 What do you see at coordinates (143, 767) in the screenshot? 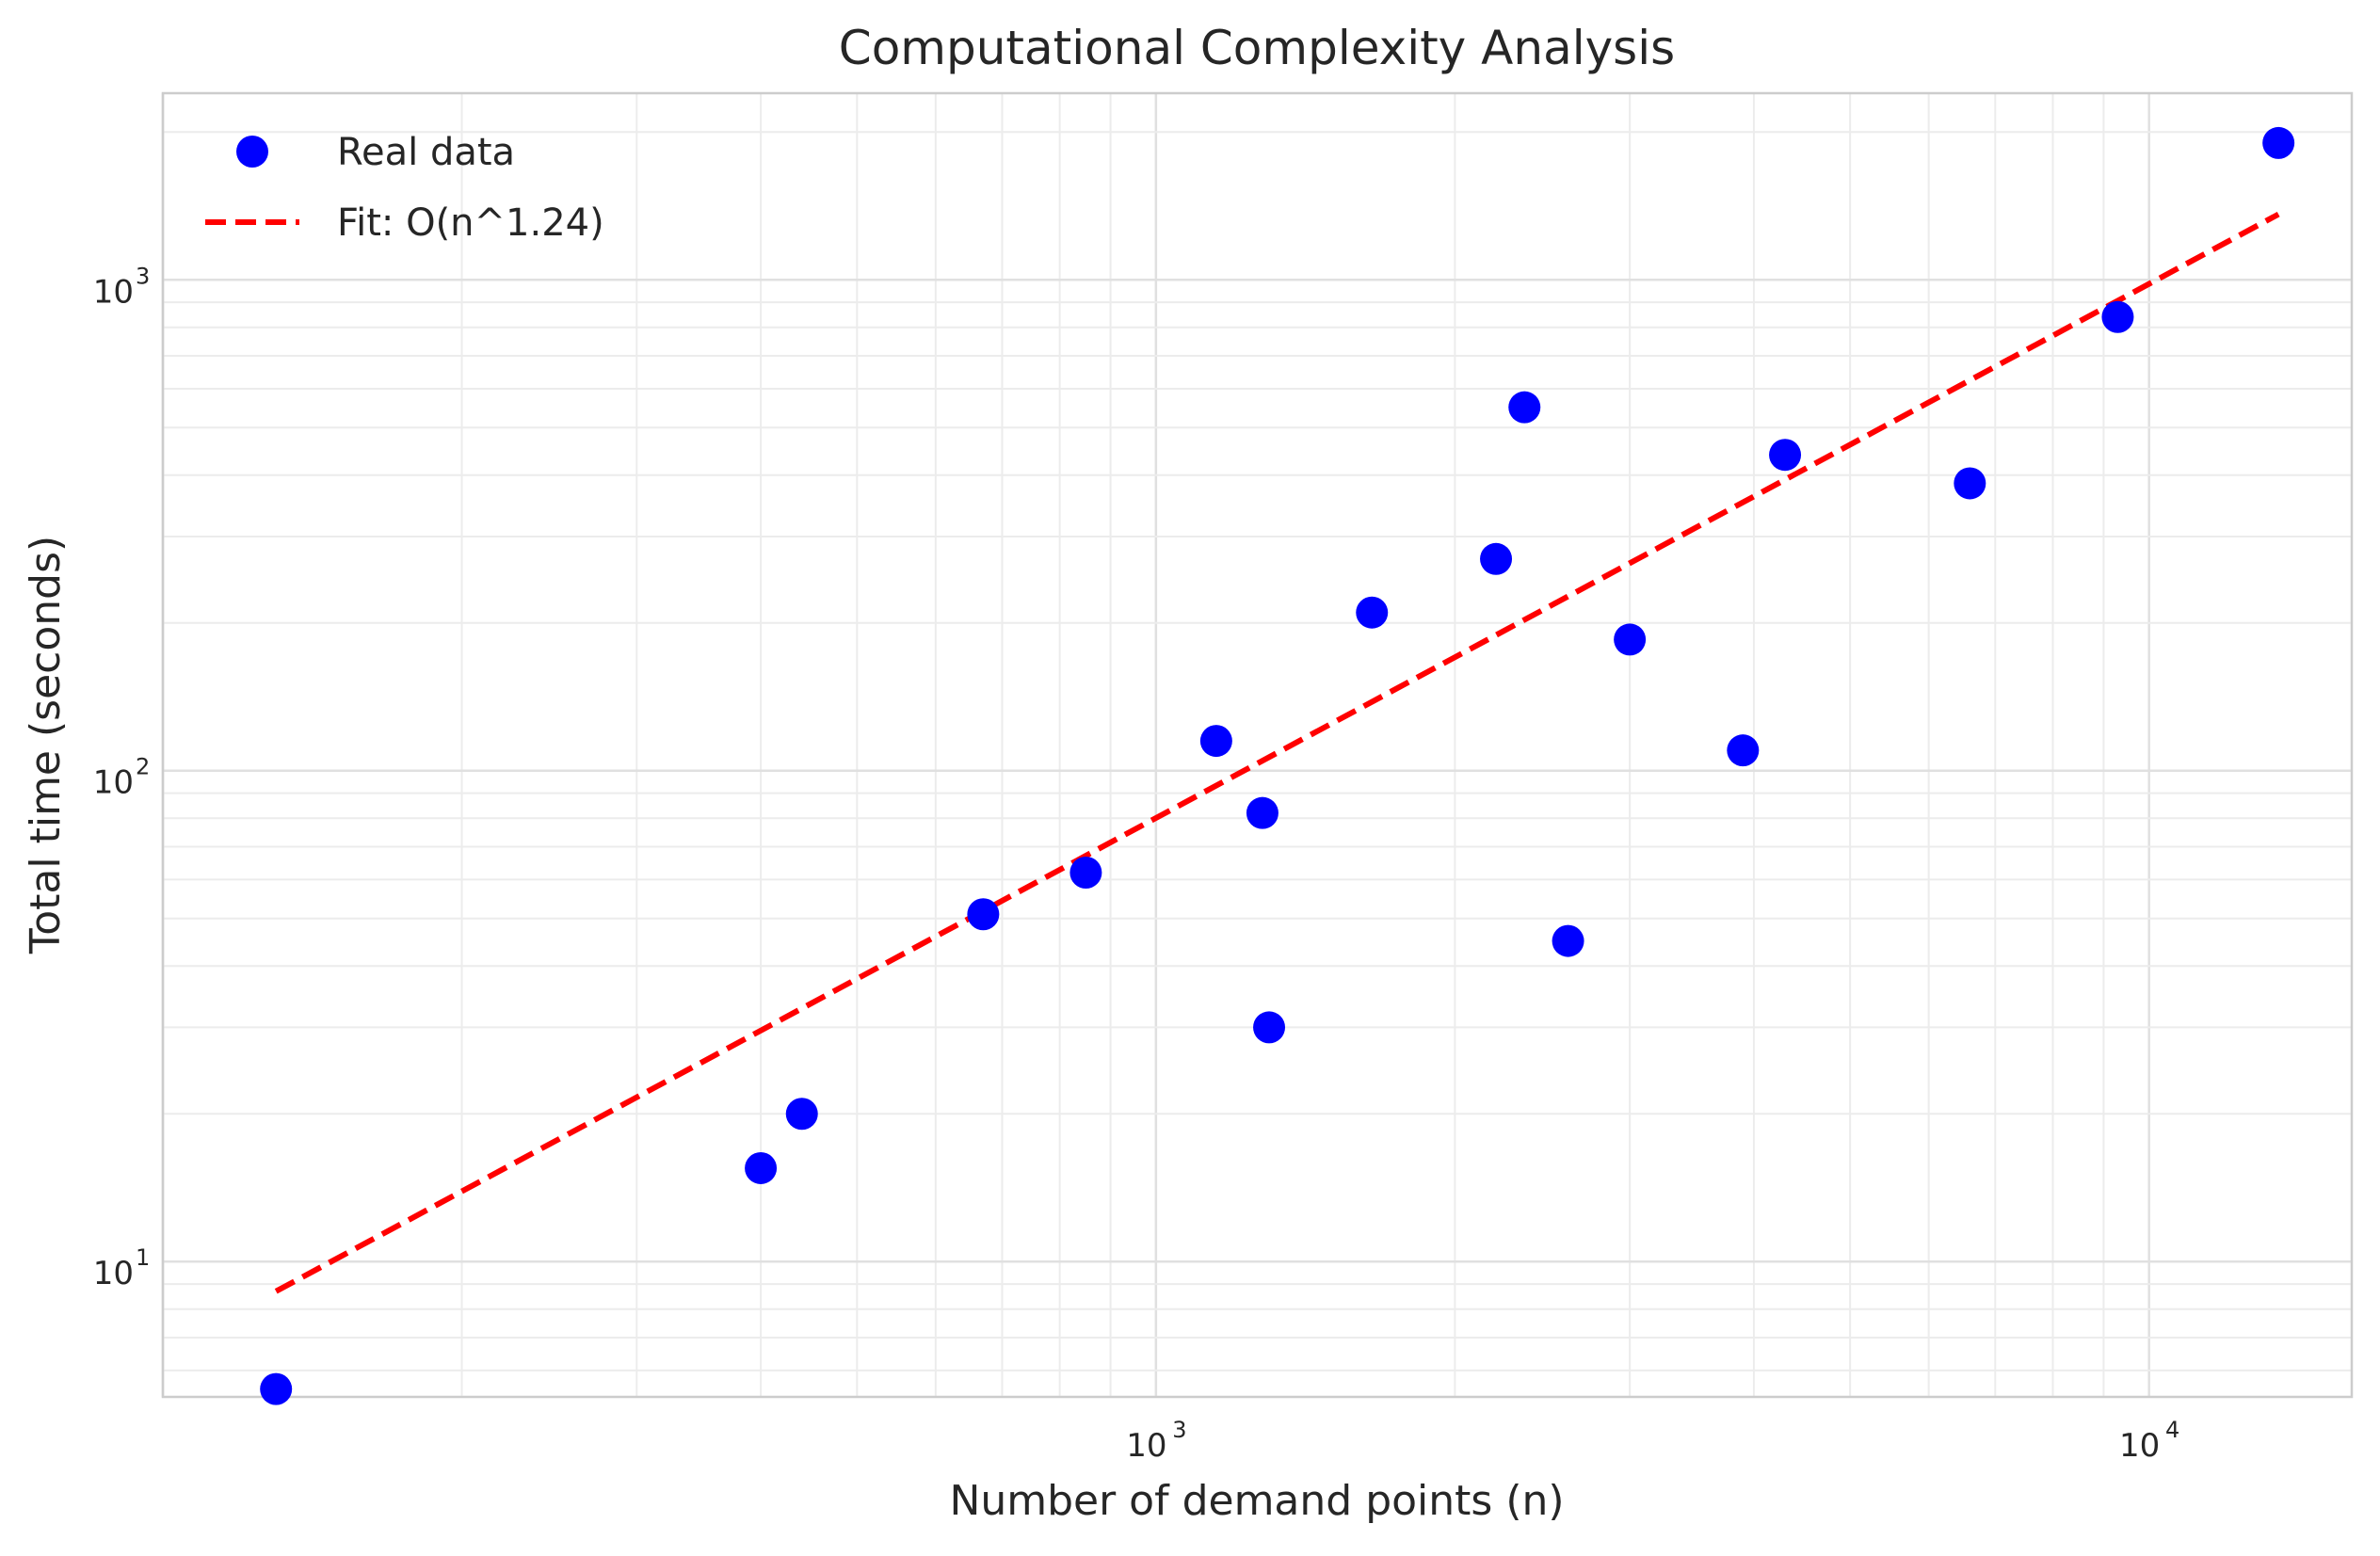
I see `y-tick-exponent: 2` at bounding box center [143, 767].